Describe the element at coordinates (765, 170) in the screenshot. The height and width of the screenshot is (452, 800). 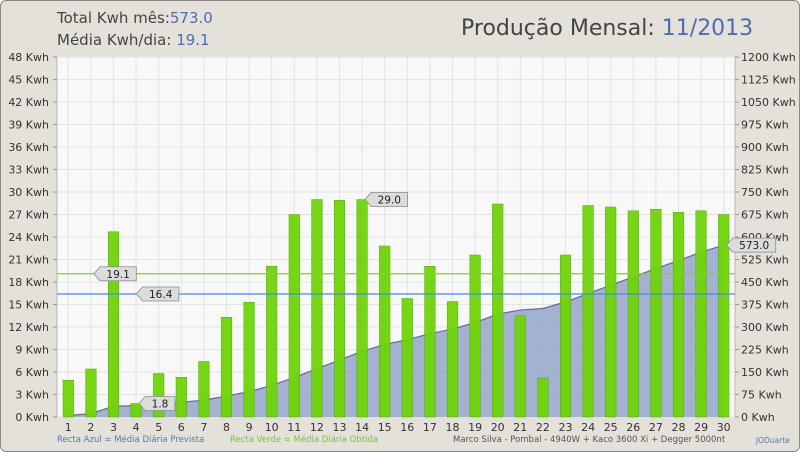
I see `y-tick-right: 825 Kwh` at that location.